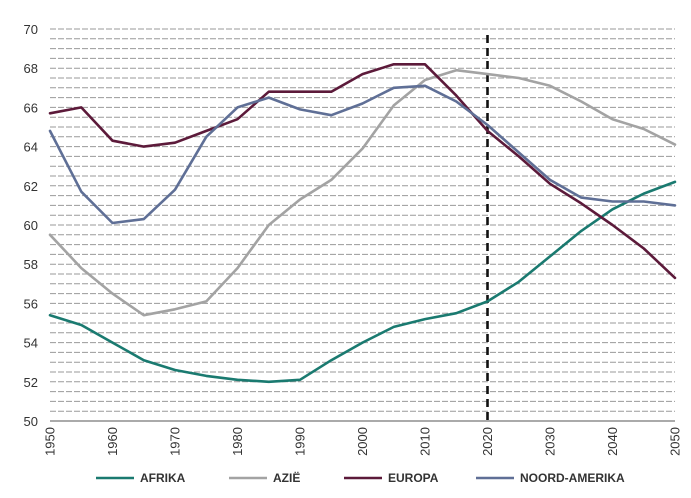 This screenshot has height=498, width=691. I want to click on y-tick-label: 60, so click(31, 225).